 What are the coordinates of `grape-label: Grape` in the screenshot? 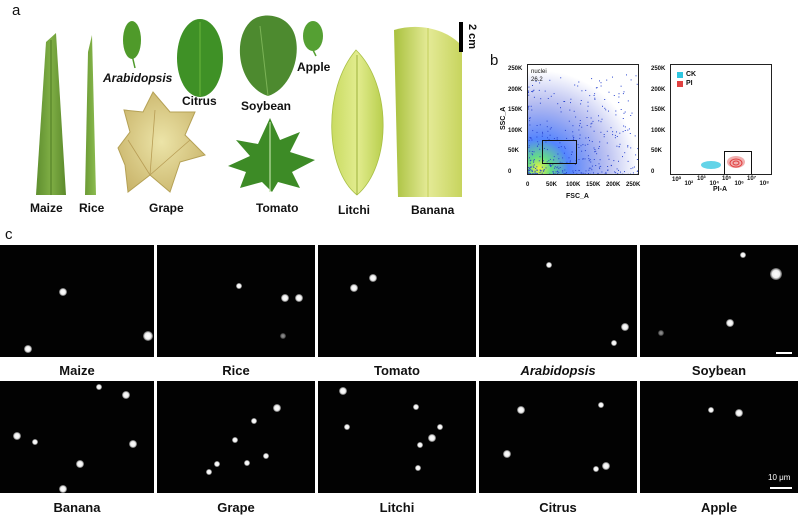 It's located at (166, 208).